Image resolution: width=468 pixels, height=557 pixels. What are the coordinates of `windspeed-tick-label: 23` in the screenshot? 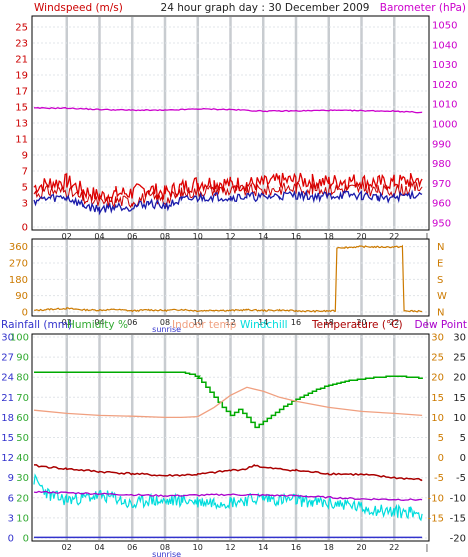 It's located at (21, 44).